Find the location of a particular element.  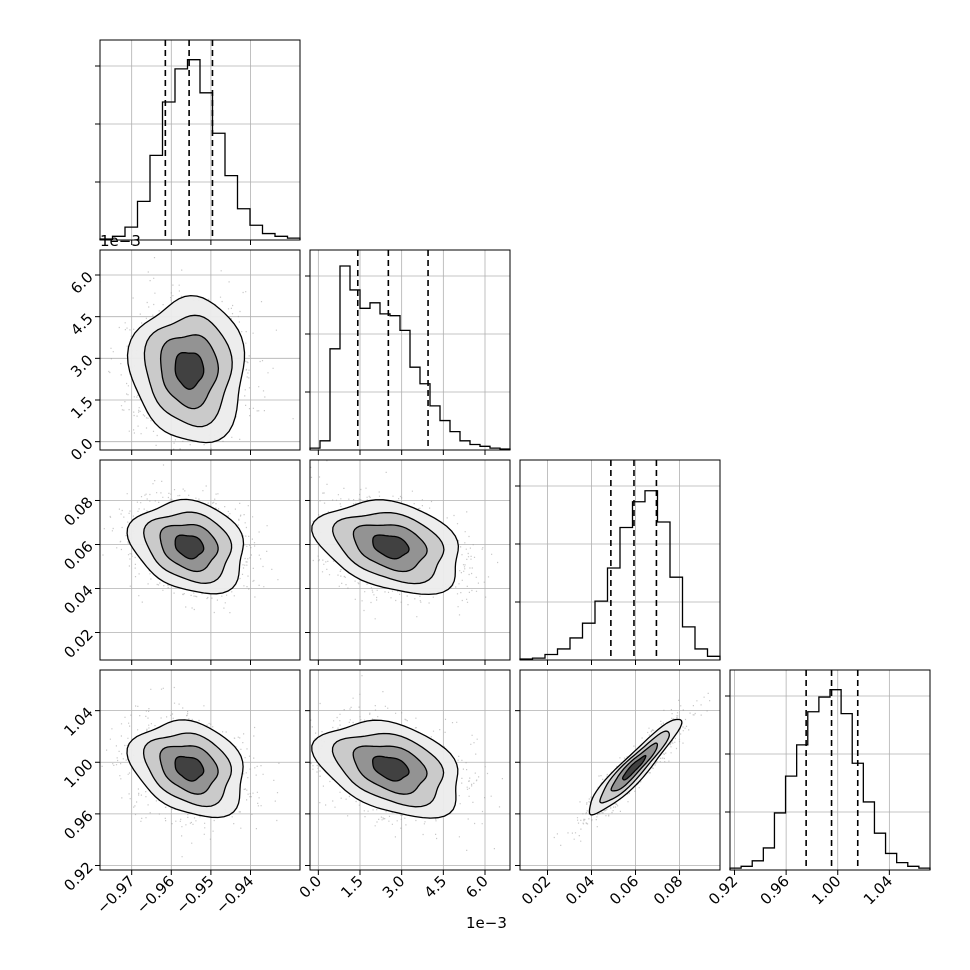

xtick-label-0-3: −0.94 is located at coordinates (234, 894).